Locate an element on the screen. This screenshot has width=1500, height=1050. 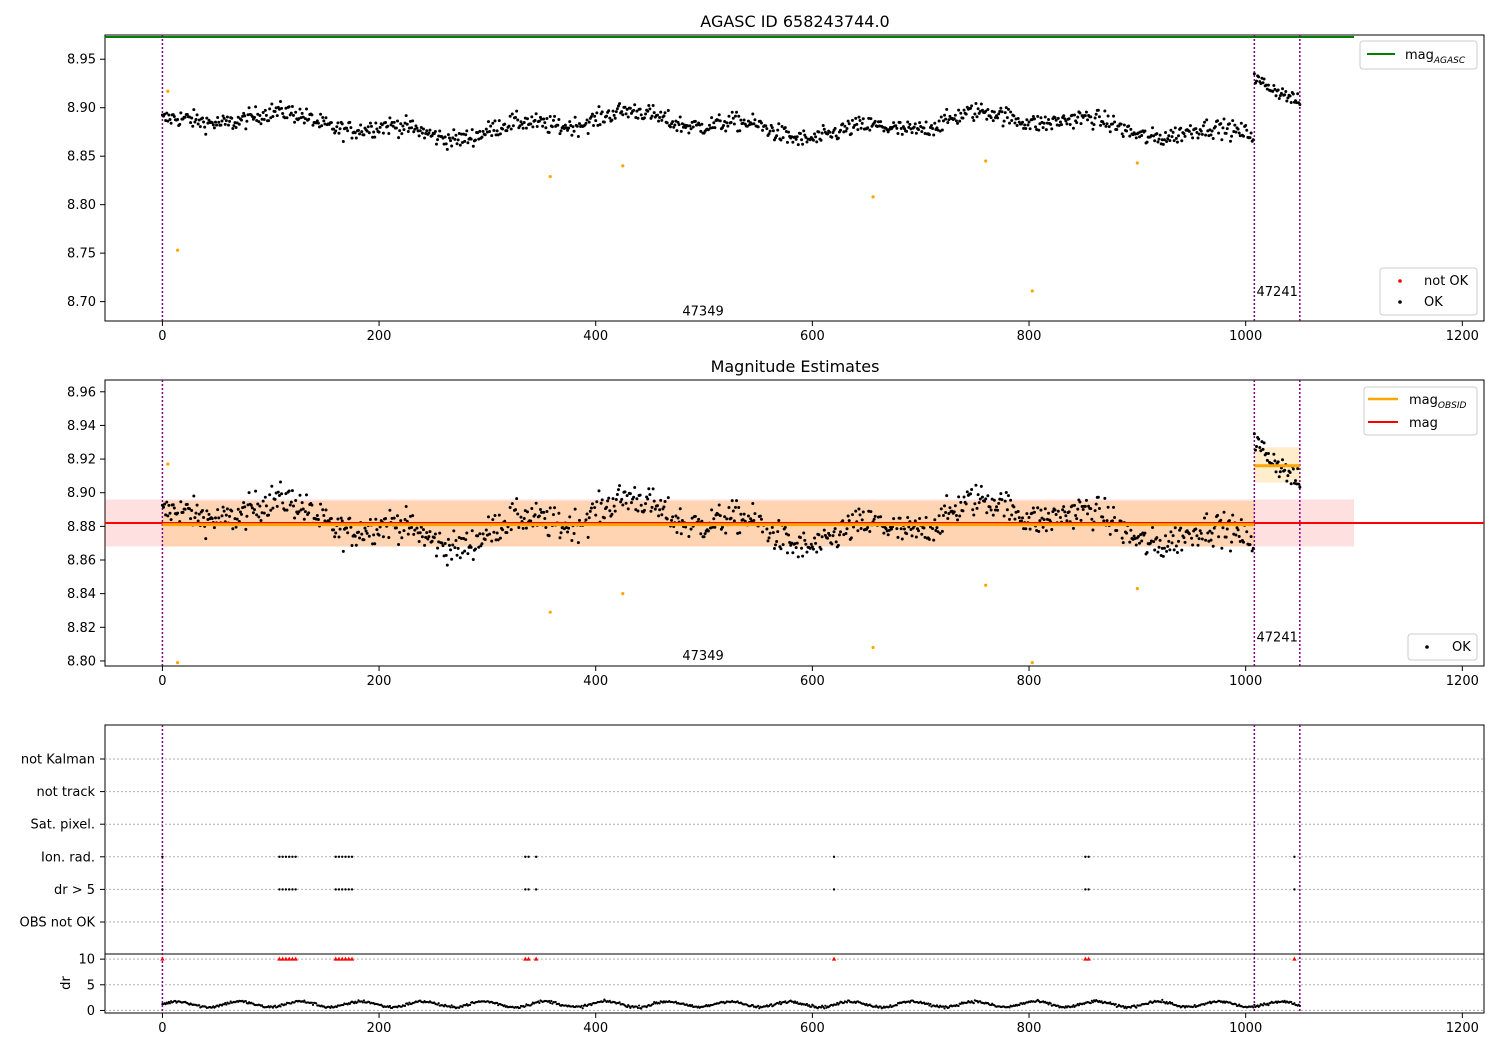
flag-point is located at coordinates (834, 889).